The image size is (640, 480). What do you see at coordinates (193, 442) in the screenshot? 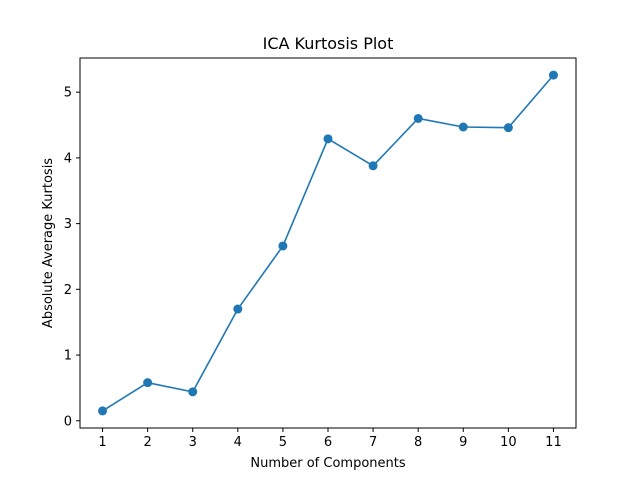
I see `x-tick-label: 3` at bounding box center [193, 442].